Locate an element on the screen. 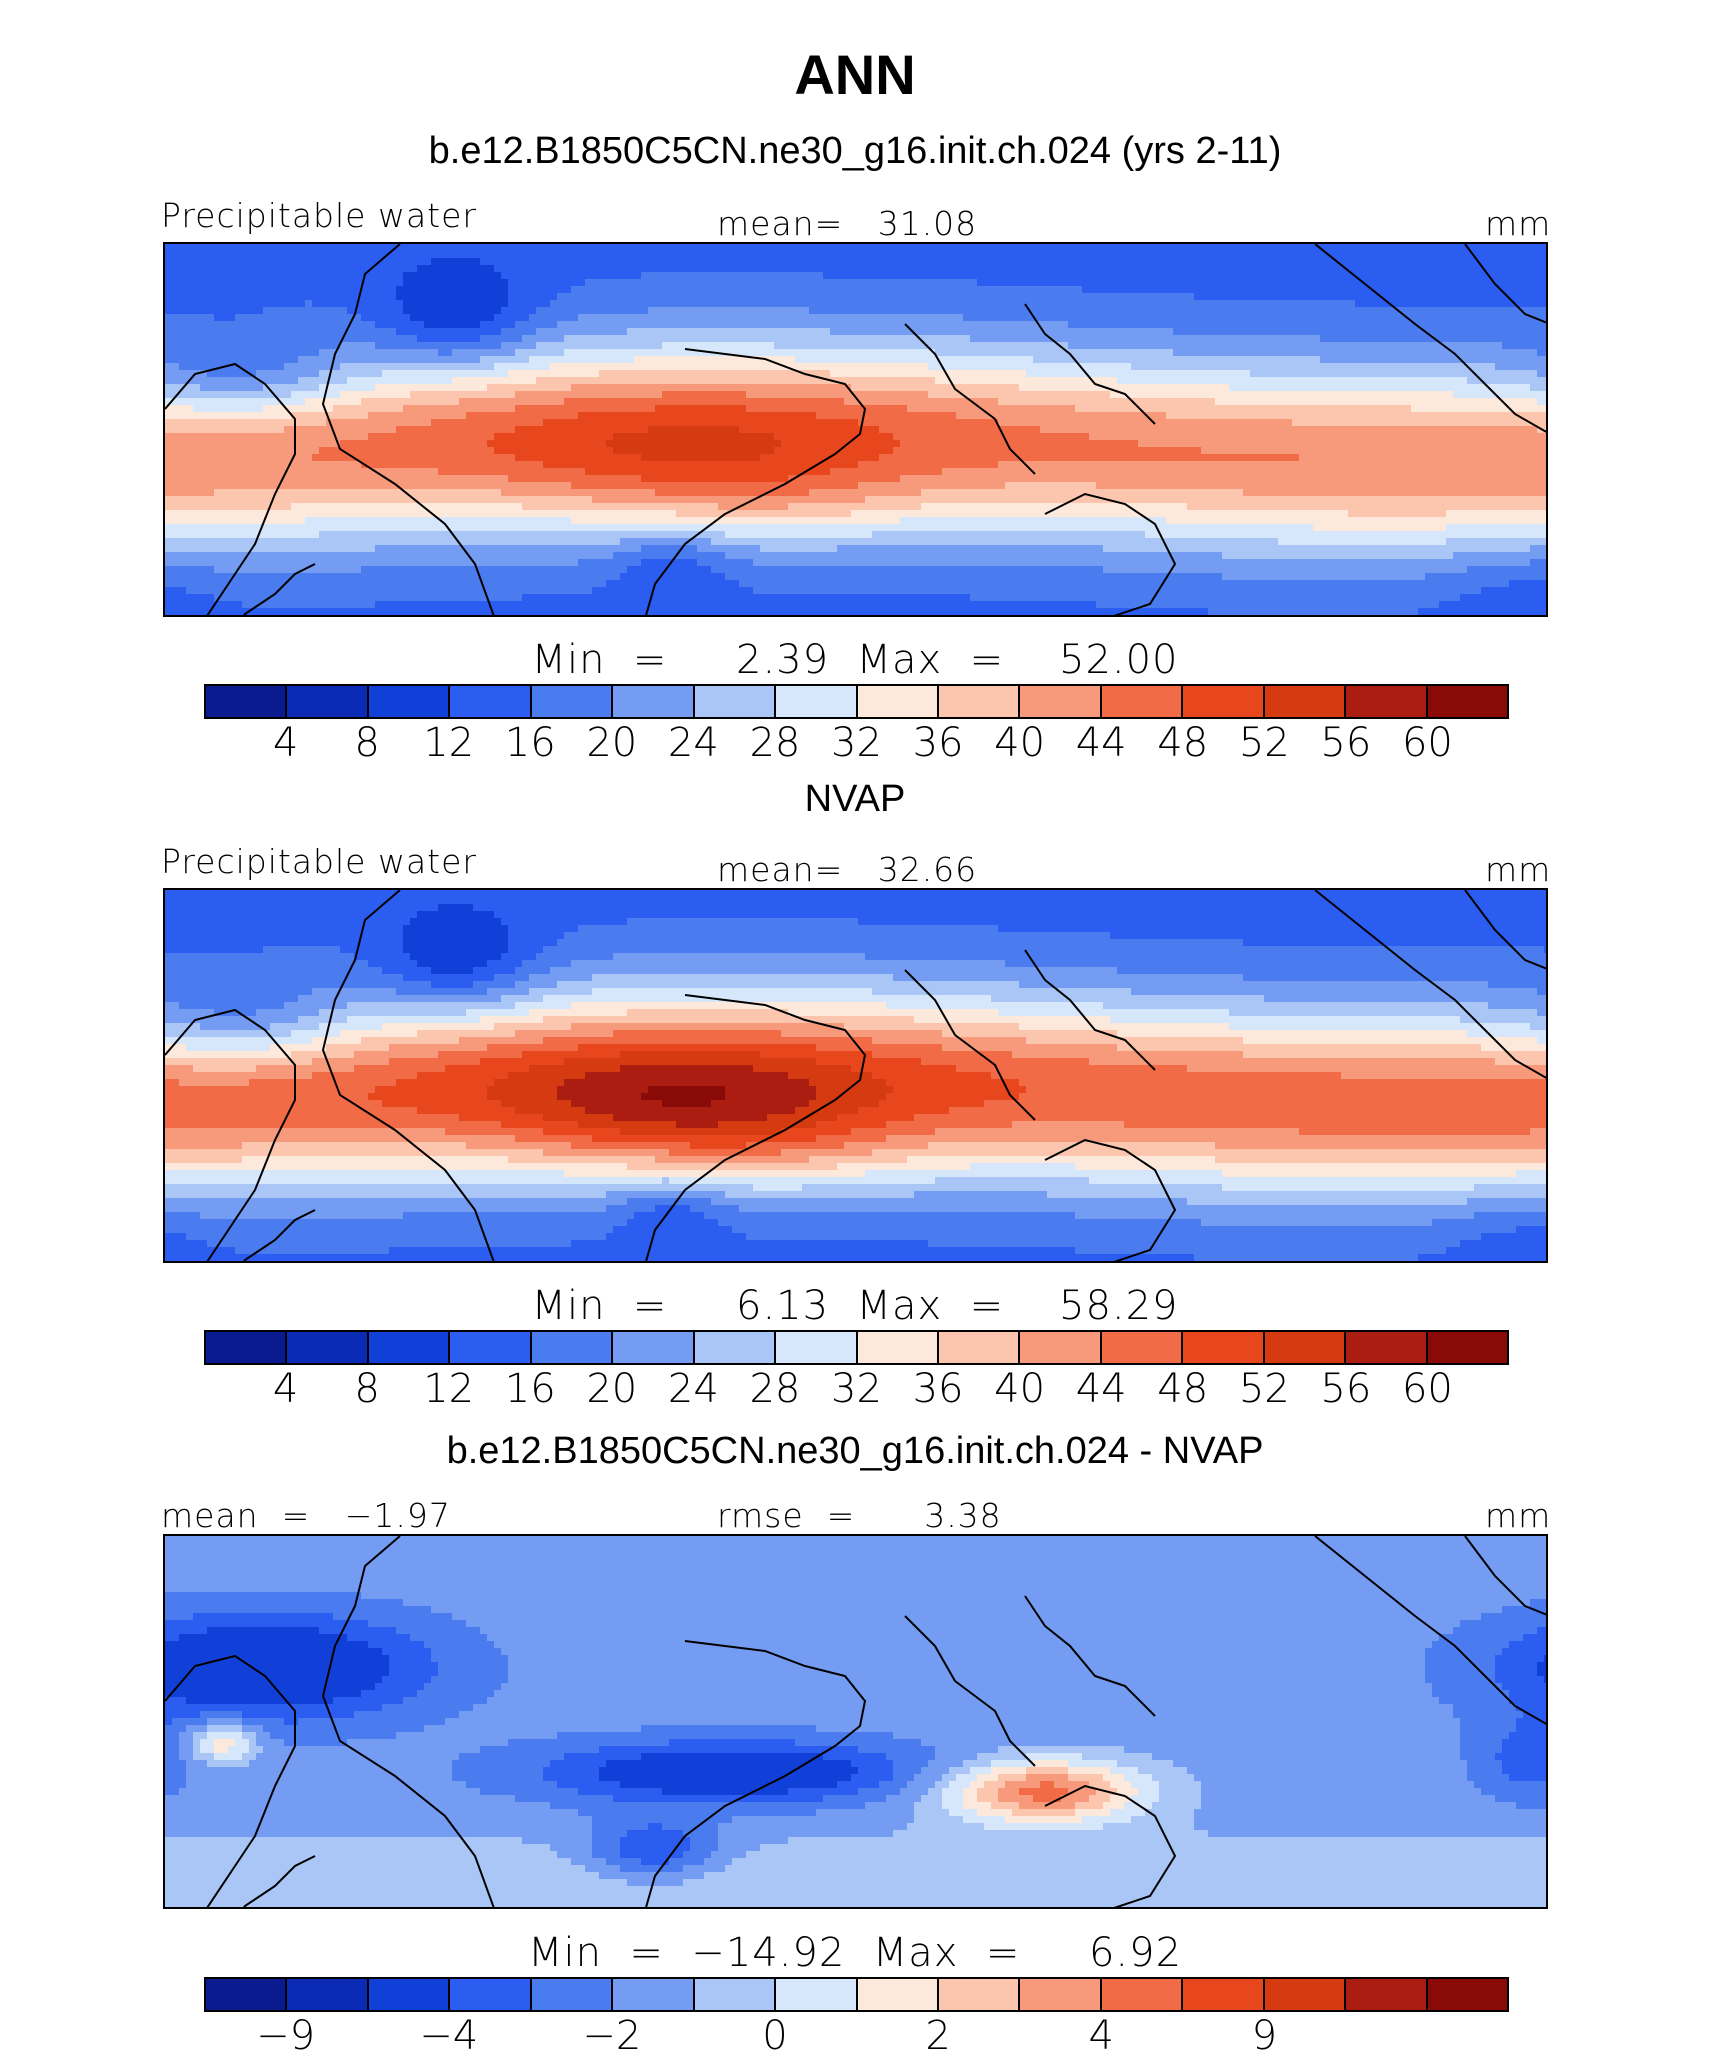  panel-1-variable-label: Precipitable water is located at coordinates (319, 215).